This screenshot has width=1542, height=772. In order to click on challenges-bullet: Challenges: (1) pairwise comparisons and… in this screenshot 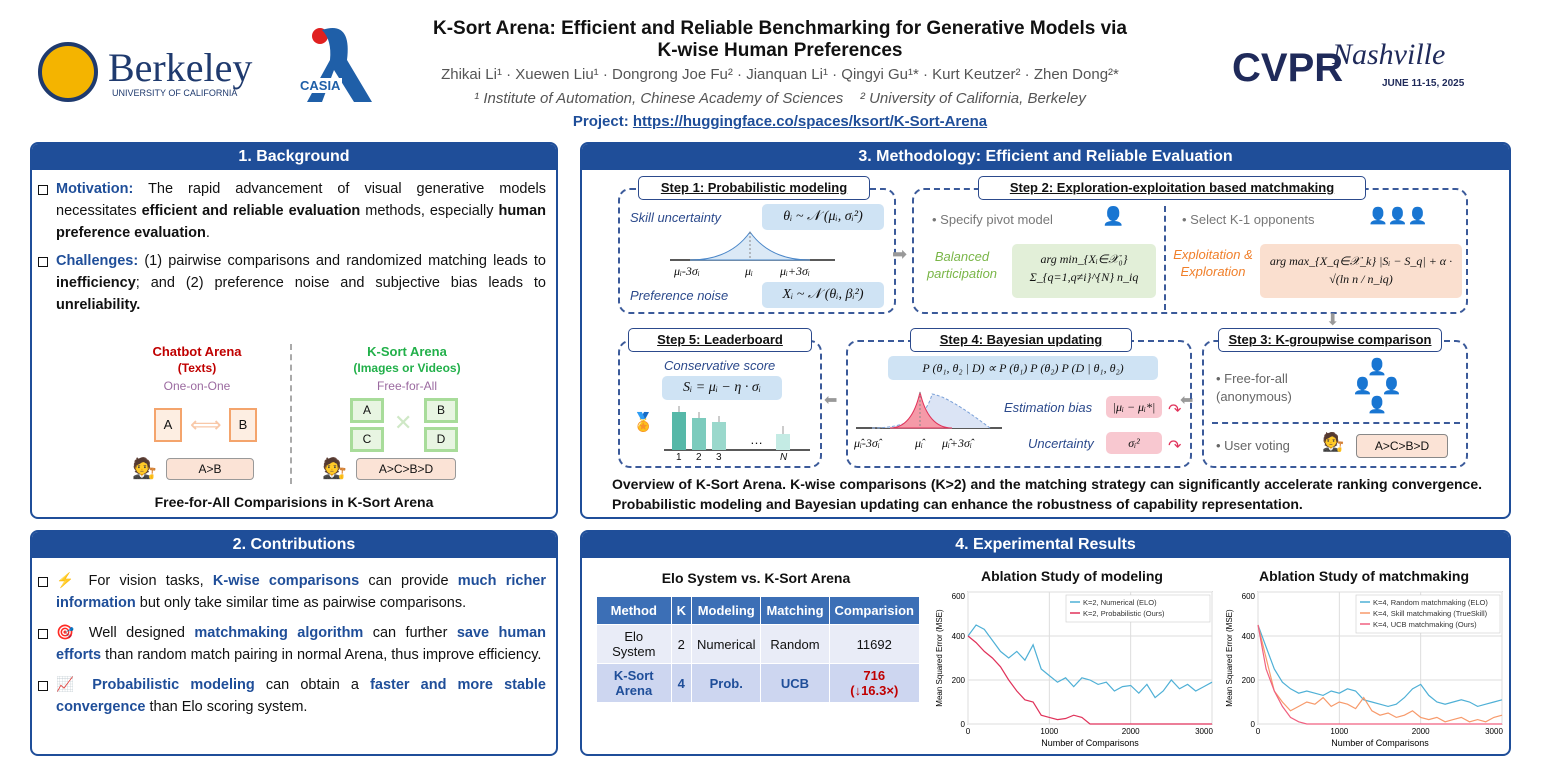, I will do `click(289, 283)`.